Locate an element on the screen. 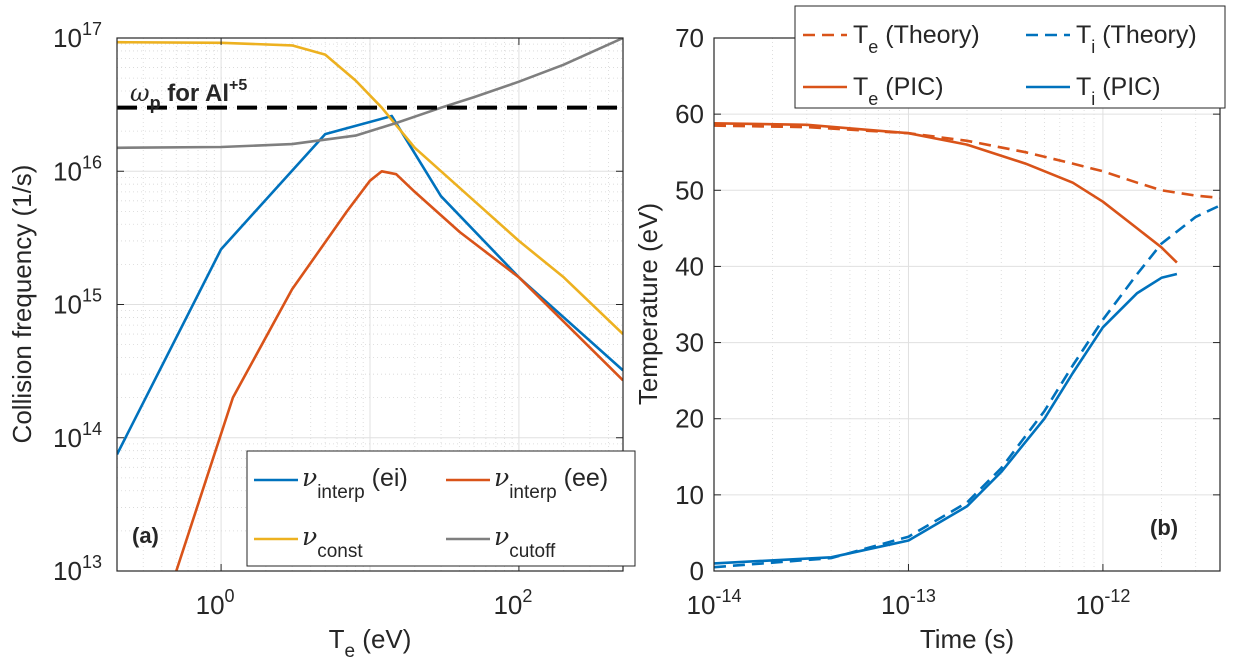  y-tick-label: 1015 is located at coordinates (77, 303).